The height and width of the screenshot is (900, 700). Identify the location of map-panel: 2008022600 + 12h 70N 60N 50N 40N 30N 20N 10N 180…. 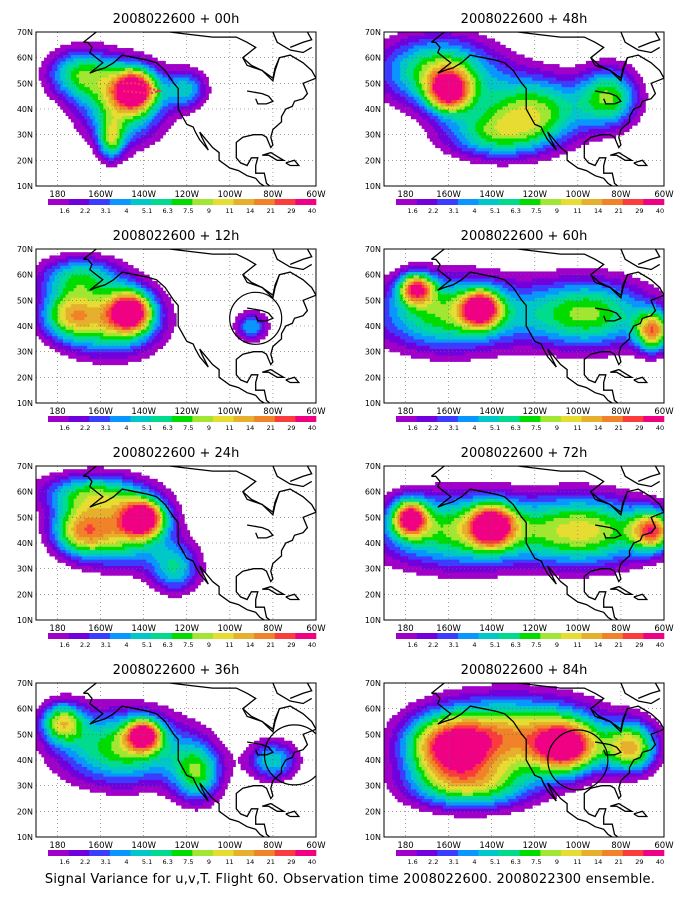
(171, 330).